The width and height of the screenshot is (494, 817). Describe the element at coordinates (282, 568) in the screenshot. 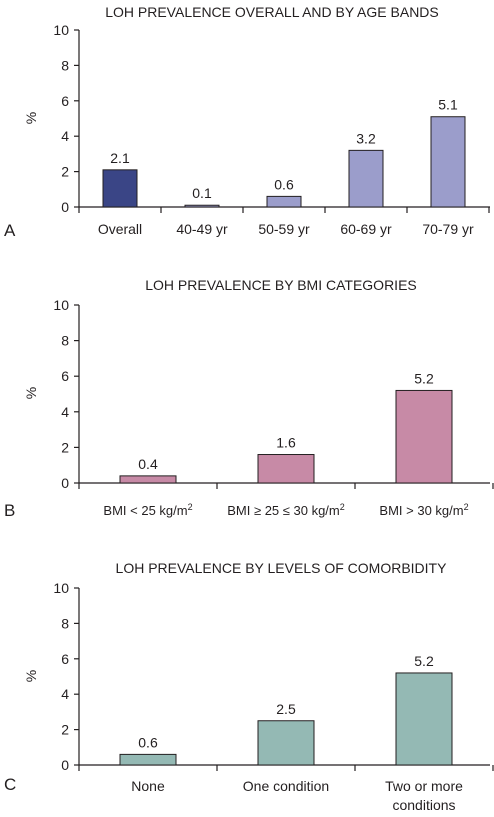

I see `chart-title: LOH PREVALENCE BY LEVELS OF COMORBIDITY` at that location.